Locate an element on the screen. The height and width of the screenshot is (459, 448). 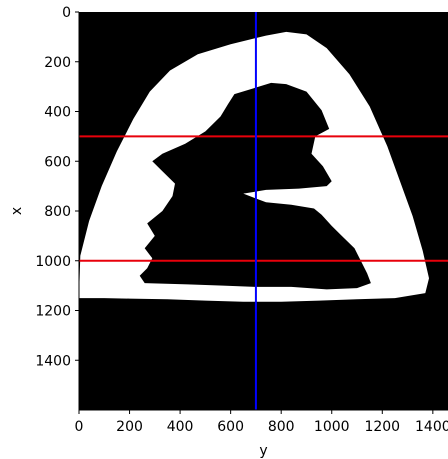
x-axis-label: y is located at coordinates (263, 451).